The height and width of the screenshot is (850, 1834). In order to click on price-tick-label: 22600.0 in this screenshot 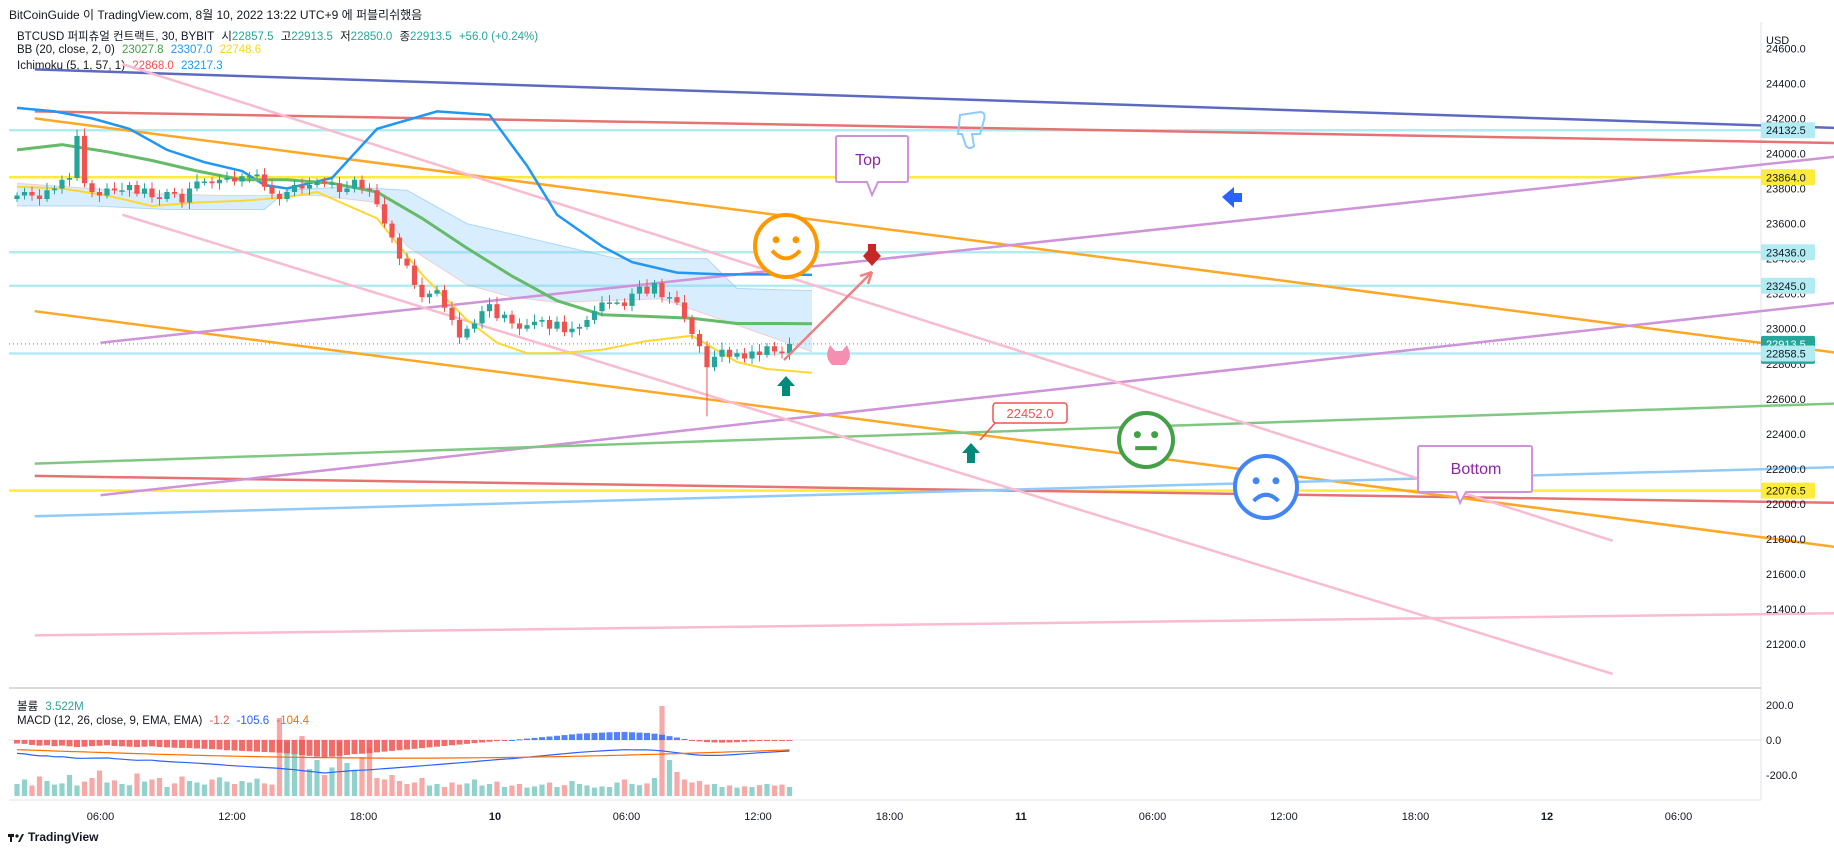, I will do `click(1786, 400)`.